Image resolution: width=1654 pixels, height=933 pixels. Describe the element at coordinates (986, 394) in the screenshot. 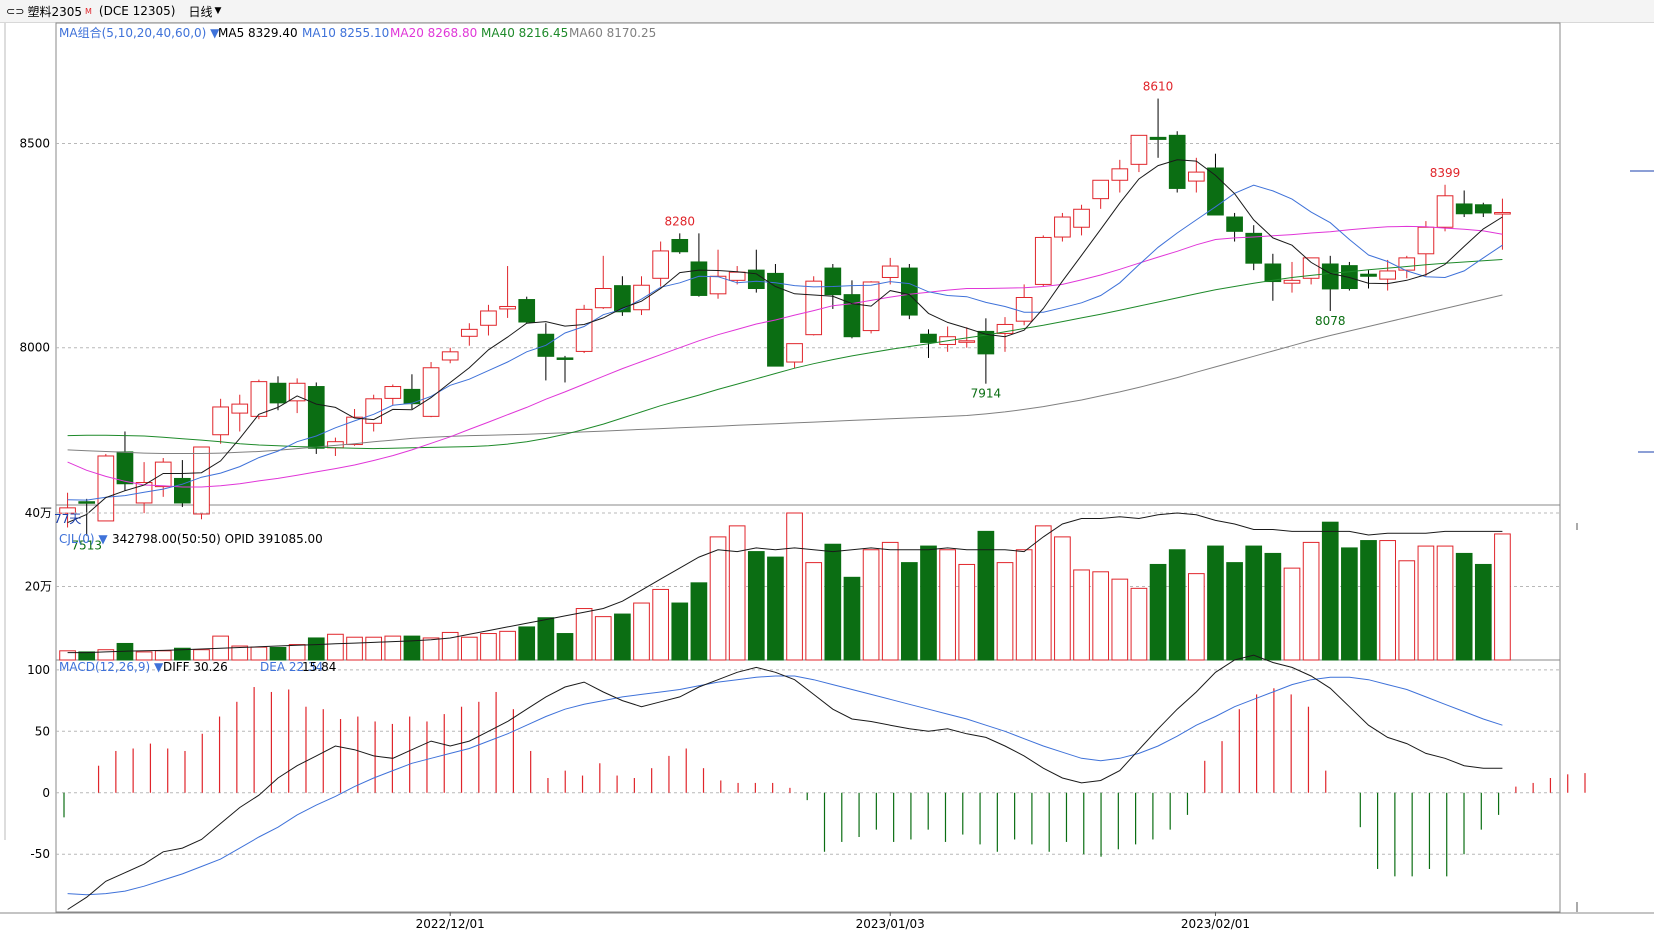

I see `extreme-price-label: 7914` at that location.